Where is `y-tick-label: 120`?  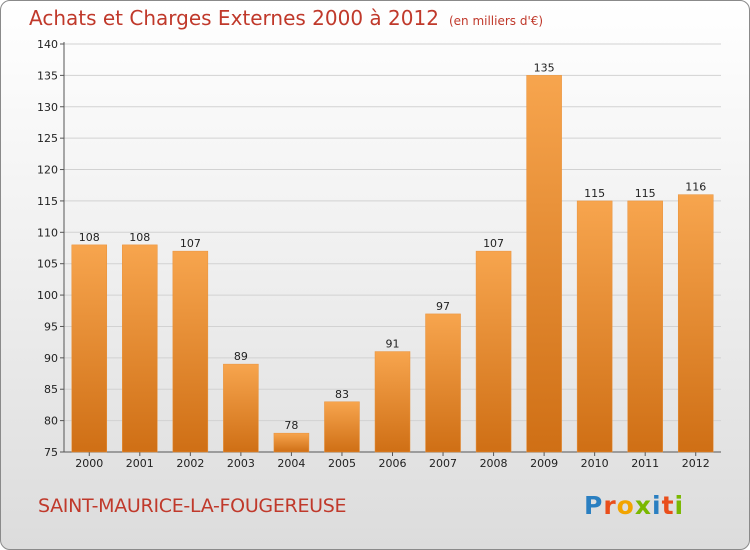 y-tick-label: 120 is located at coordinates (47, 170).